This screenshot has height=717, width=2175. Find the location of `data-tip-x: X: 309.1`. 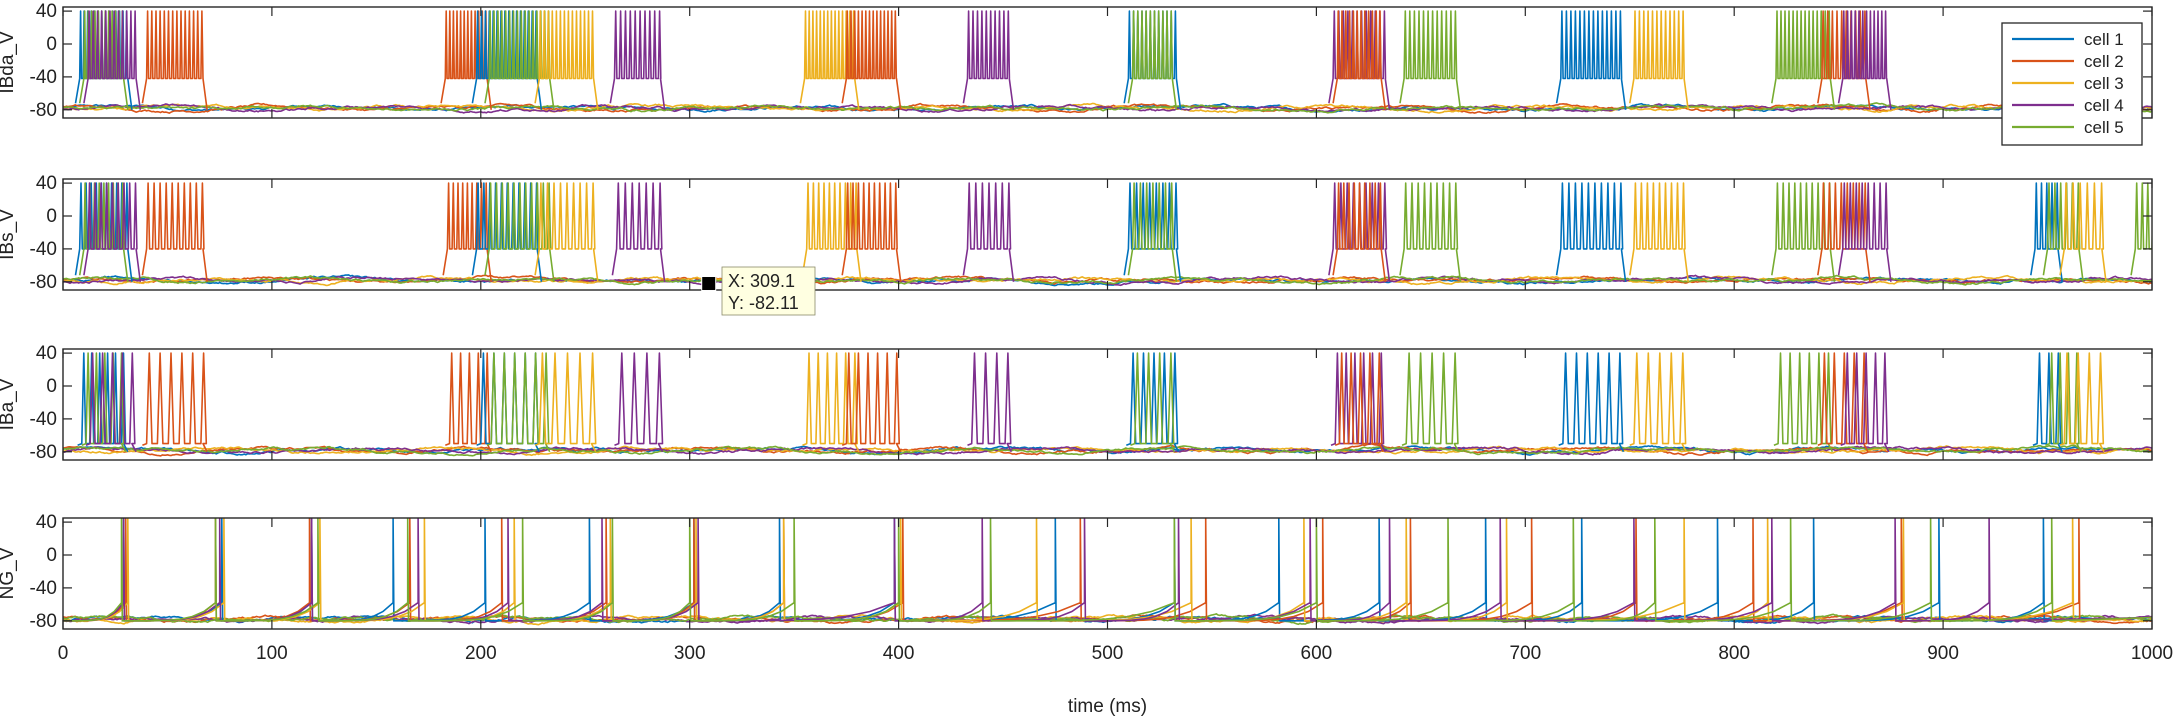

data-tip-x: X: 309.1 is located at coordinates (761, 281).